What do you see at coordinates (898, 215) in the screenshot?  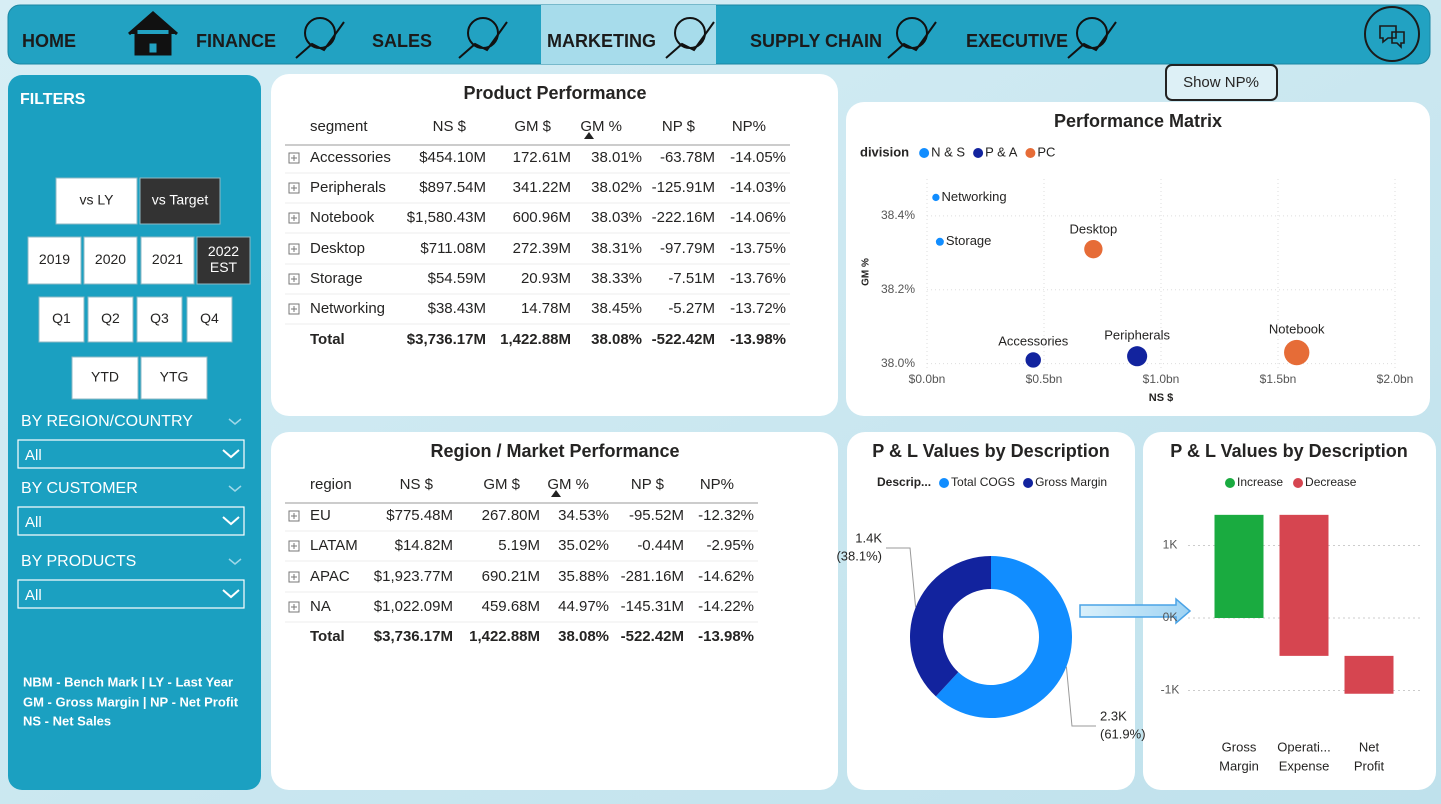 I see `y-tick-label: 38.4%` at bounding box center [898, 215].